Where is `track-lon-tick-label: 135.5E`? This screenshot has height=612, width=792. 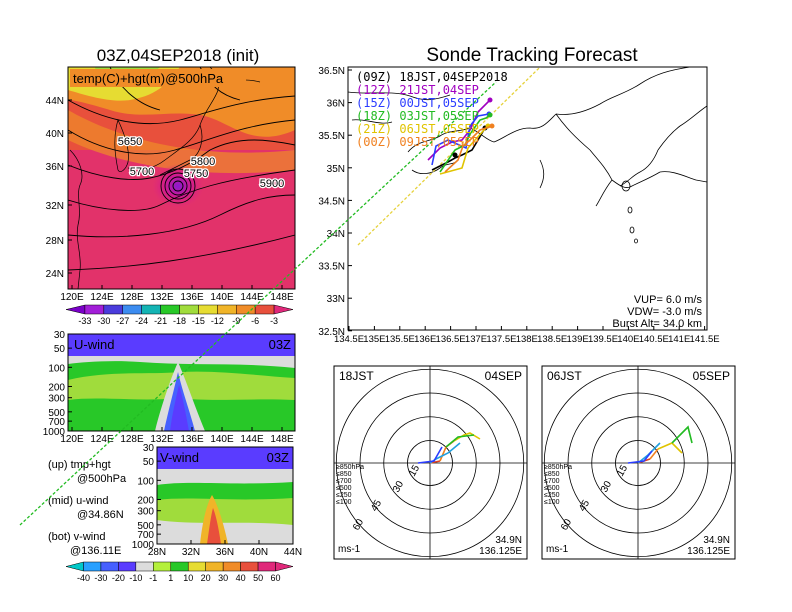
track-lon-tick-label: 135.5E is located at coordinates (400, 339).